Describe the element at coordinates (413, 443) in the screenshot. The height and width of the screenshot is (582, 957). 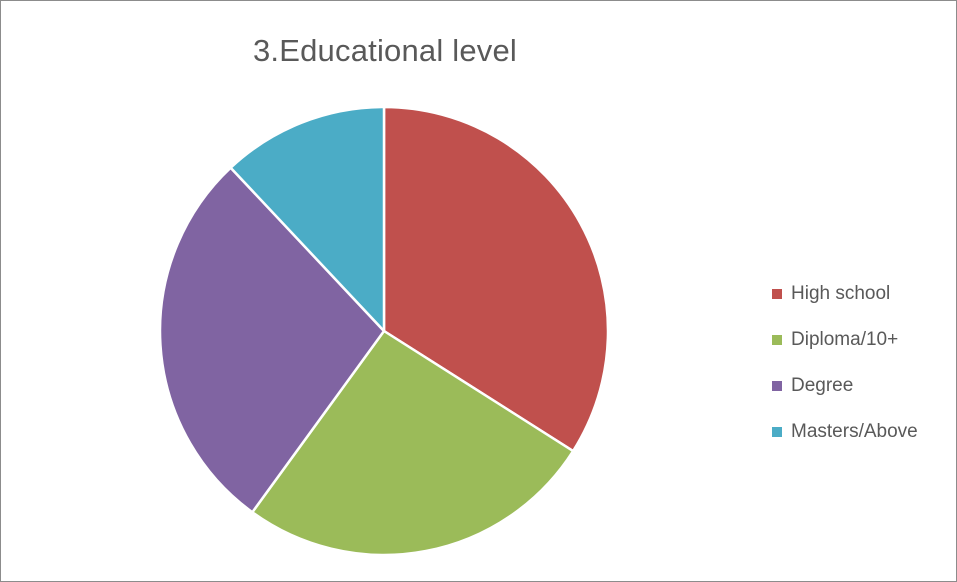
I see `pie-slice-diploma` at that location.